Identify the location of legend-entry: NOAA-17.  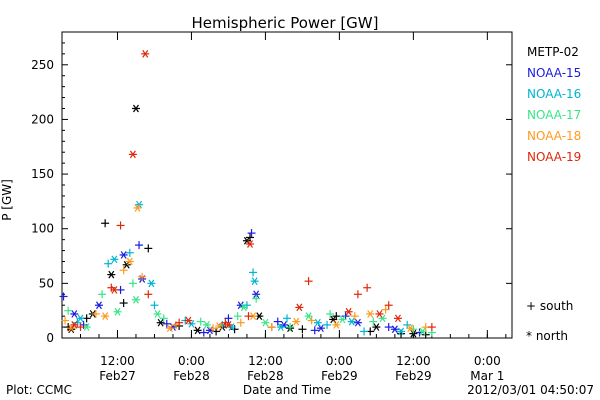
(554, 115).